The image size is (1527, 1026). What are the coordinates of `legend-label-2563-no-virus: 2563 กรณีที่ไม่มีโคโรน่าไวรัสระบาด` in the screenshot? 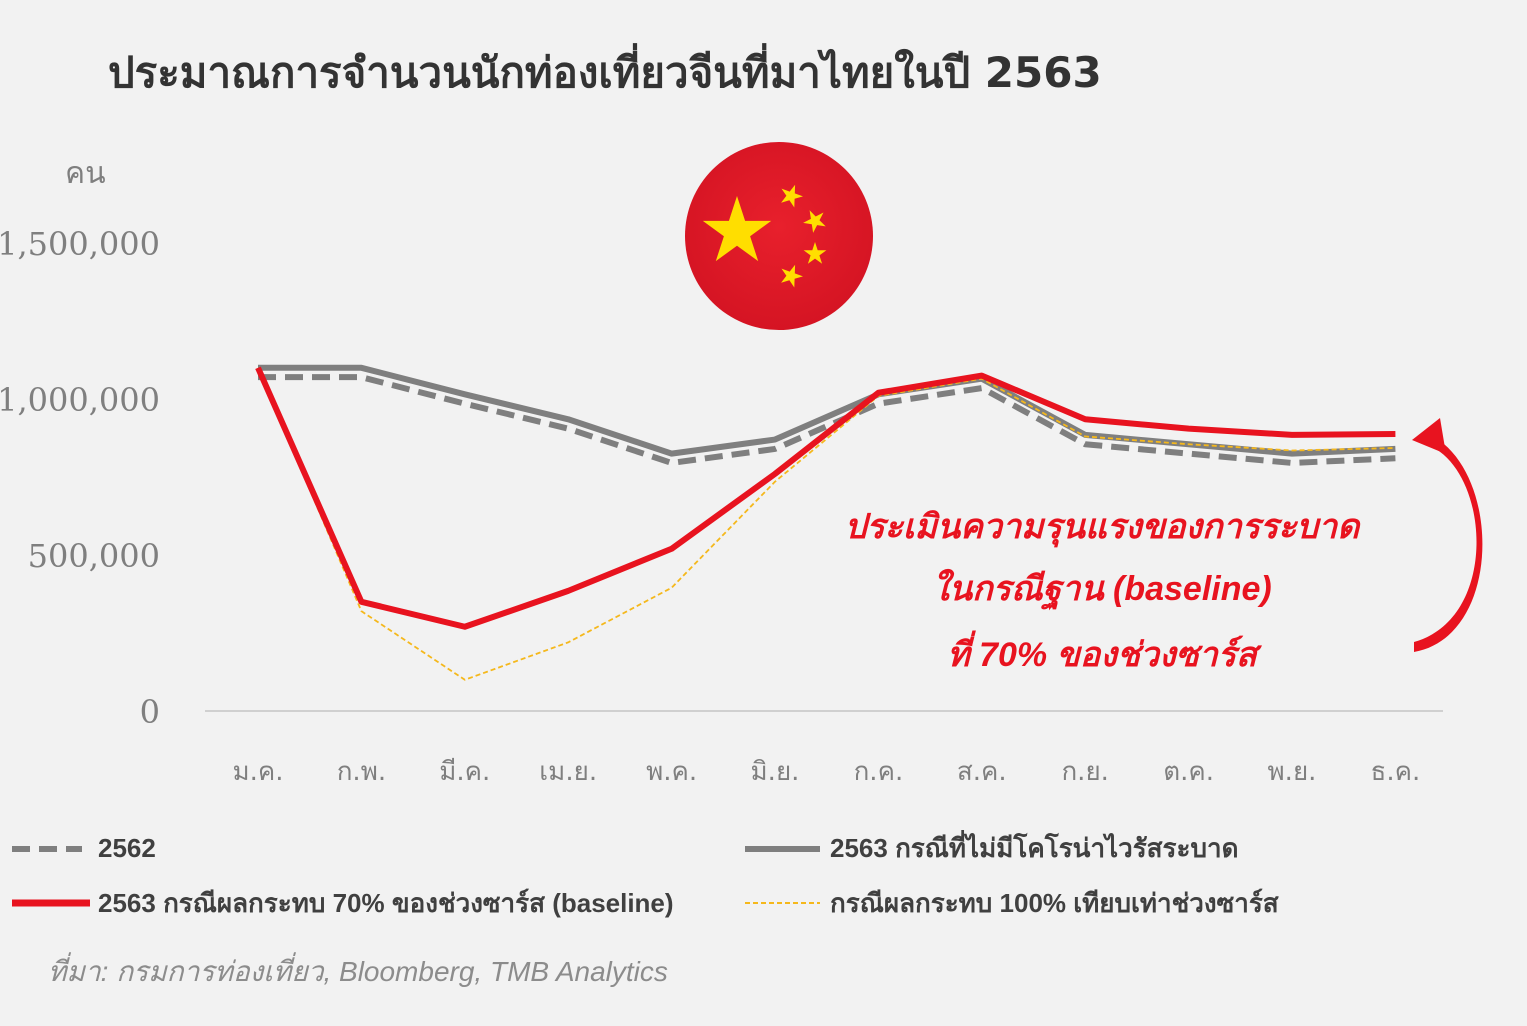 It's located at (1034, 846).